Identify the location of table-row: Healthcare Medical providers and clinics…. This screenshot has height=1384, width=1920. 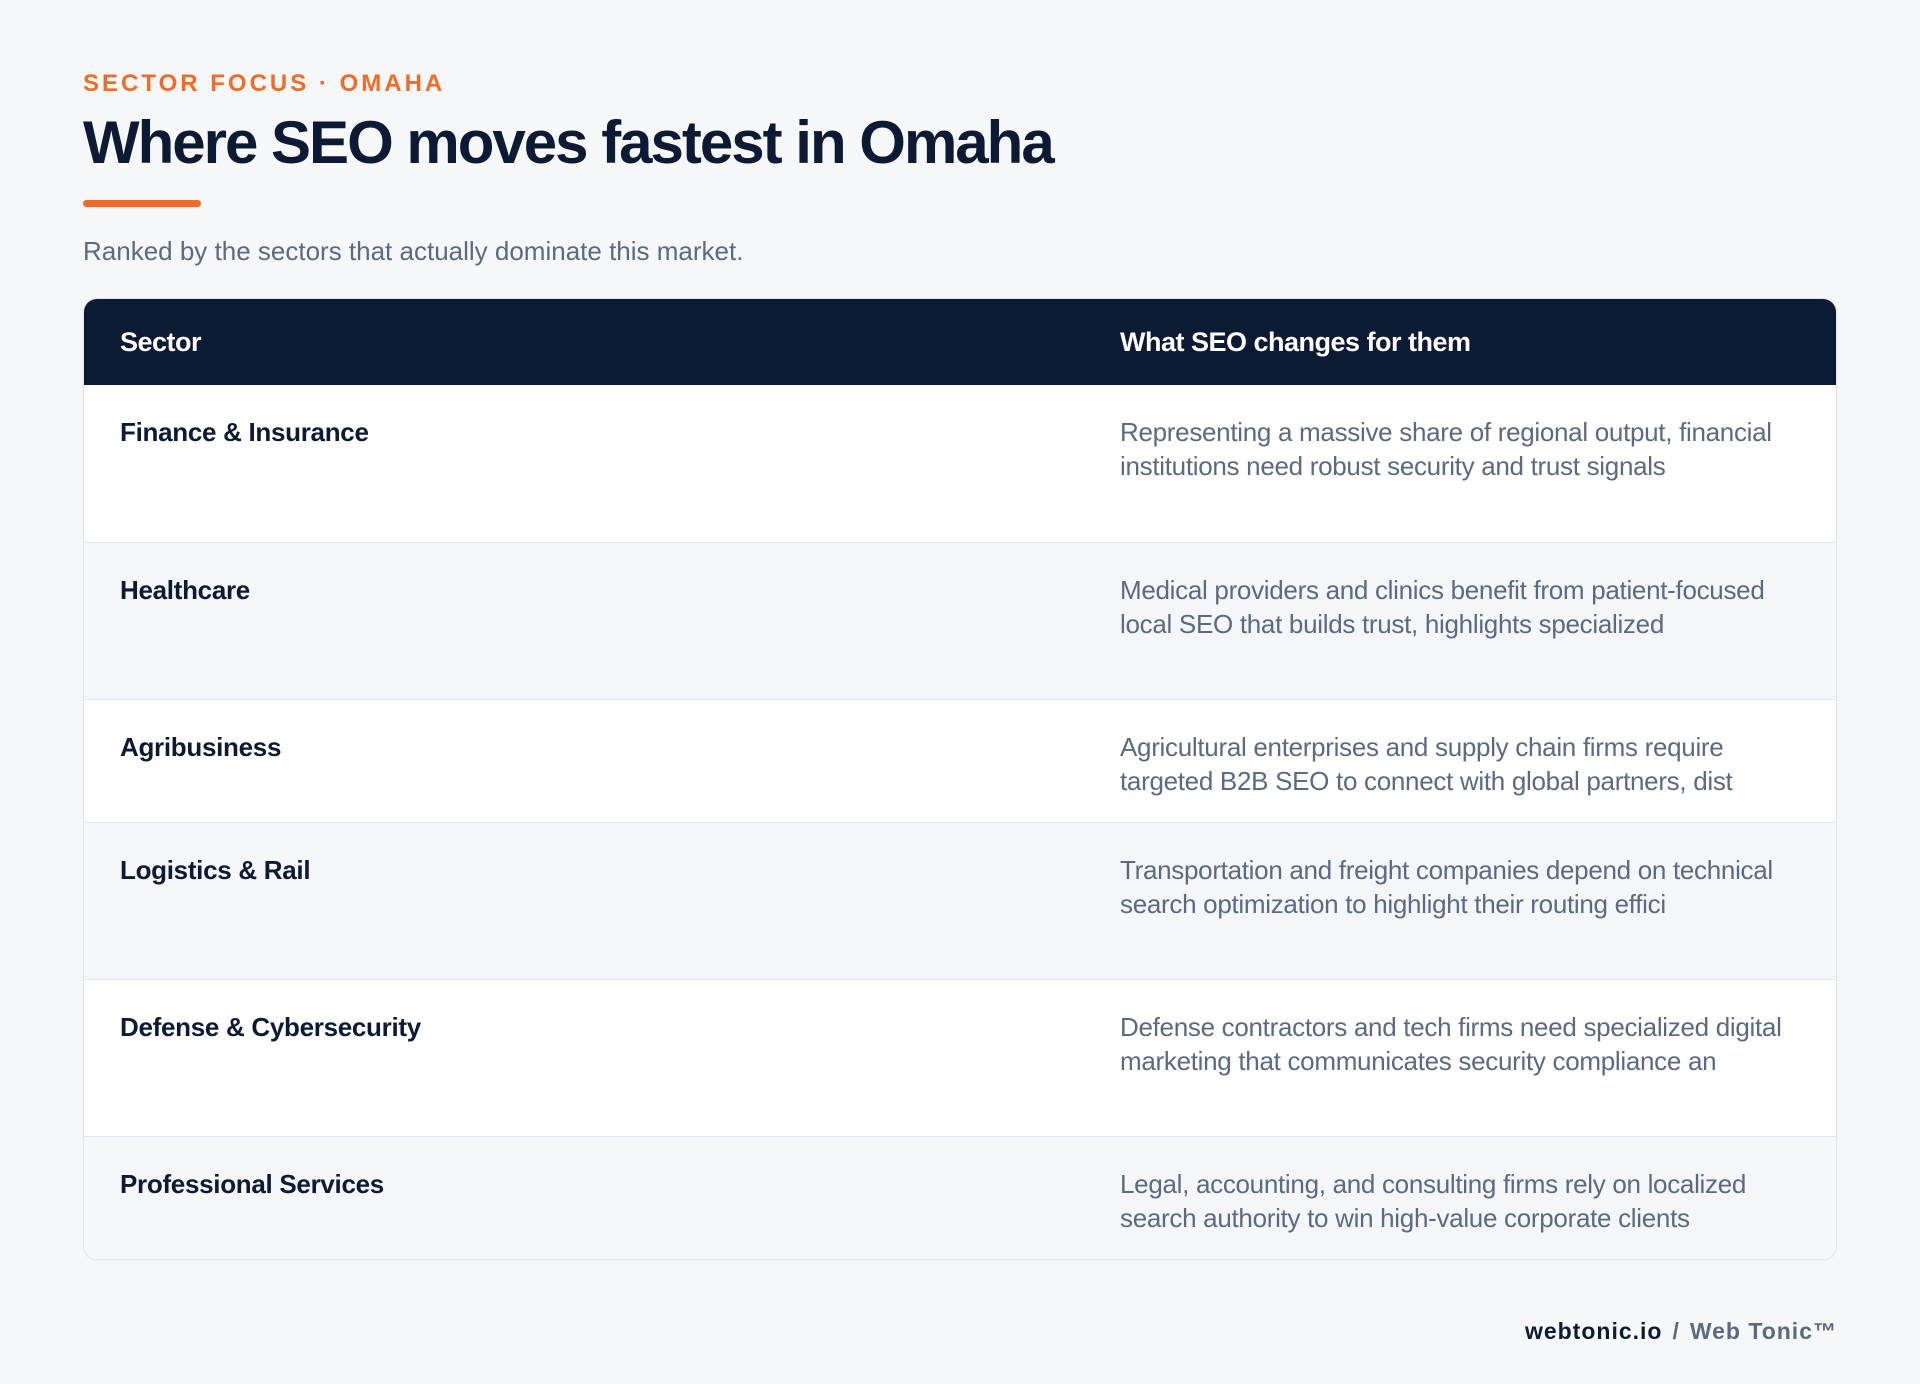
(960, 620).